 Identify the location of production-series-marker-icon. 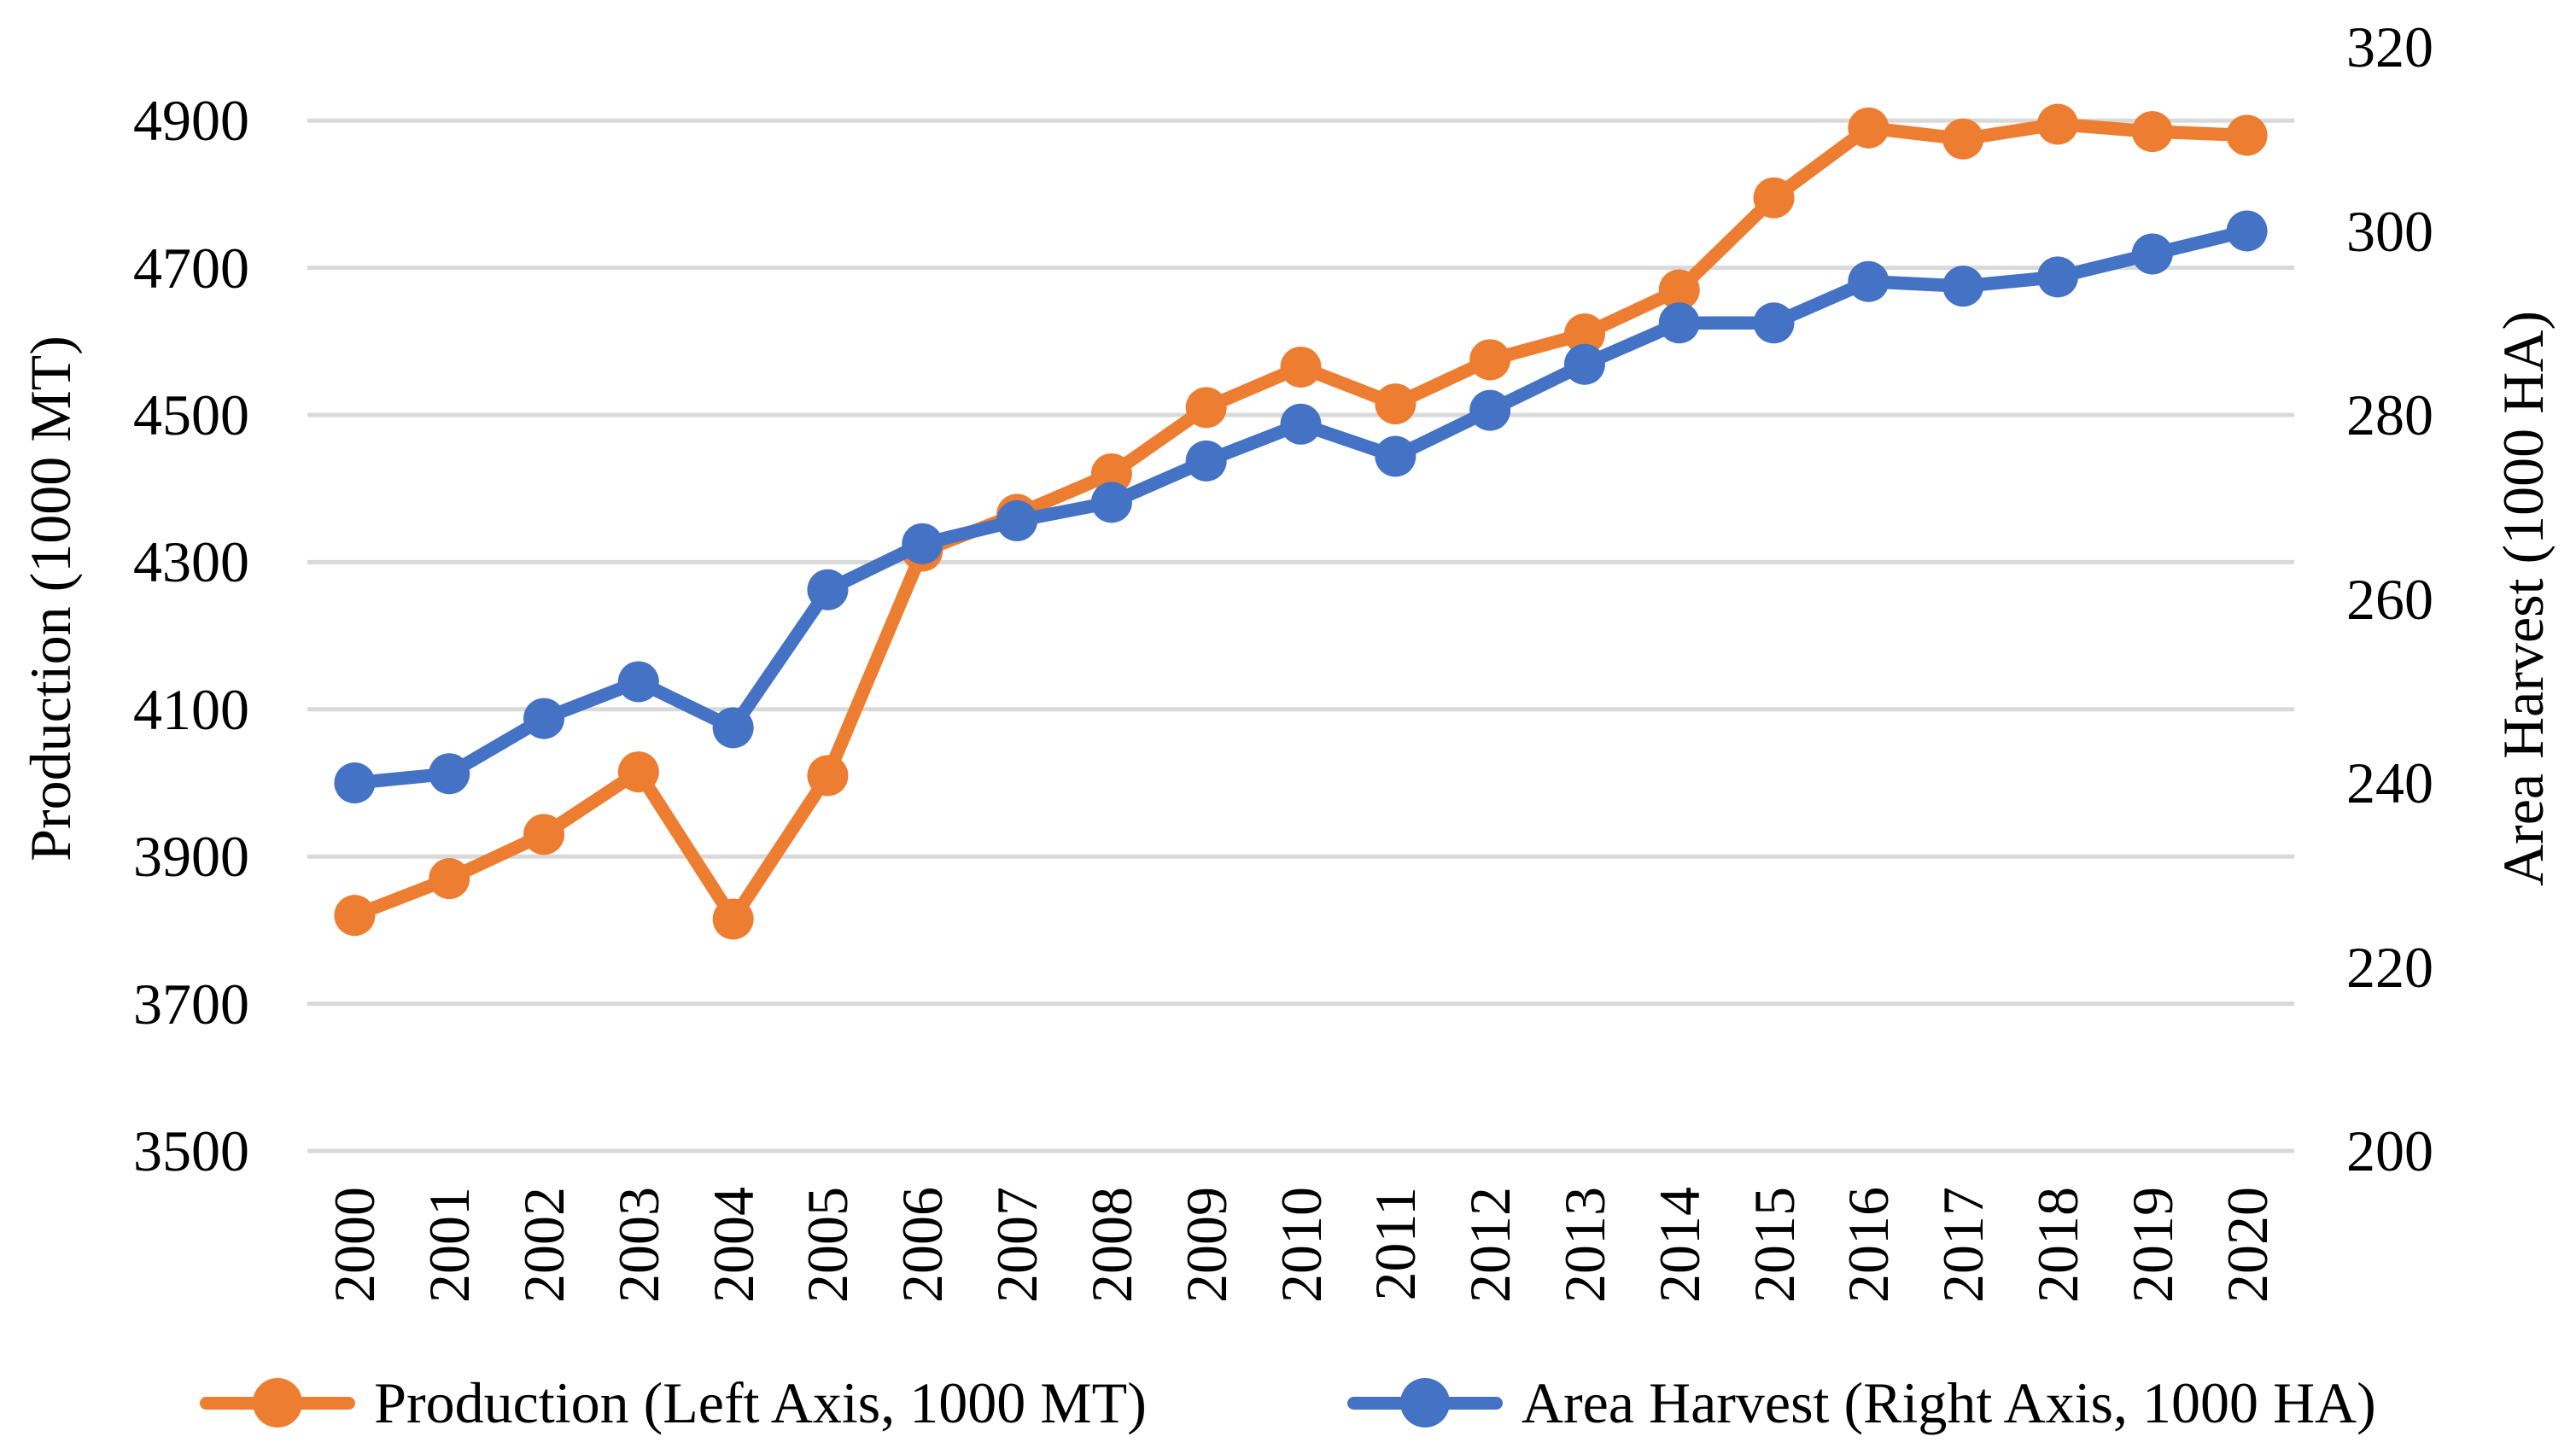
(278, 1403).